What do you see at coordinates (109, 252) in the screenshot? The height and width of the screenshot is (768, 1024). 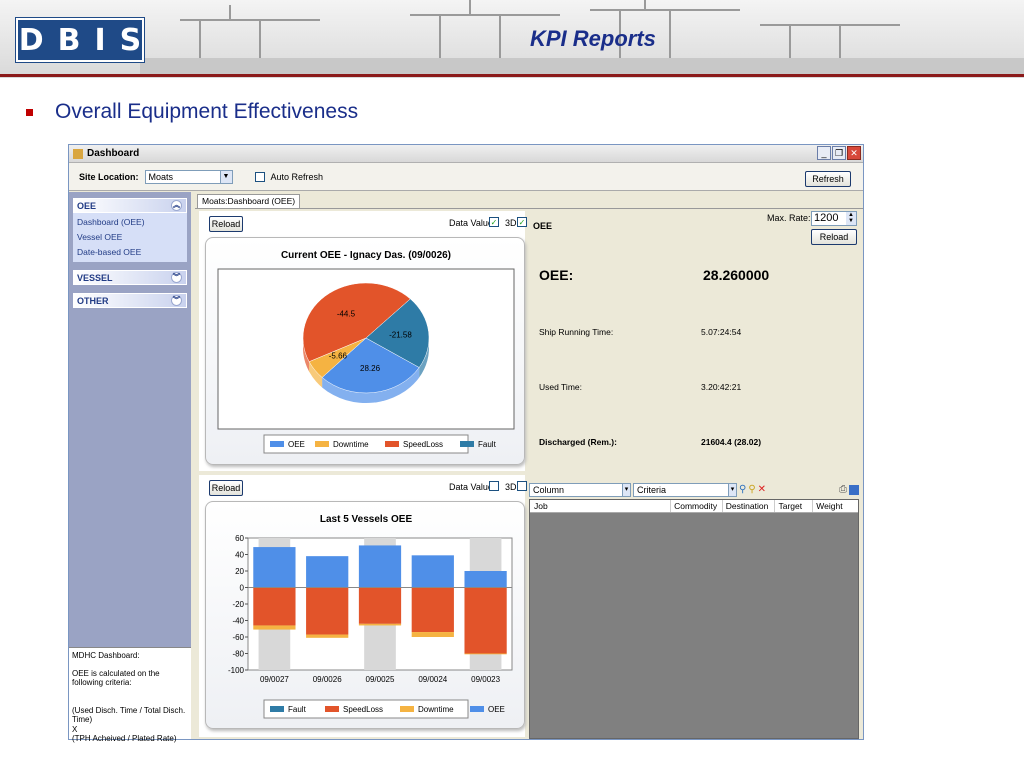 I see `sidebar-item-date-based-oee: Date-based OEE` at bounding box center [109, 252].